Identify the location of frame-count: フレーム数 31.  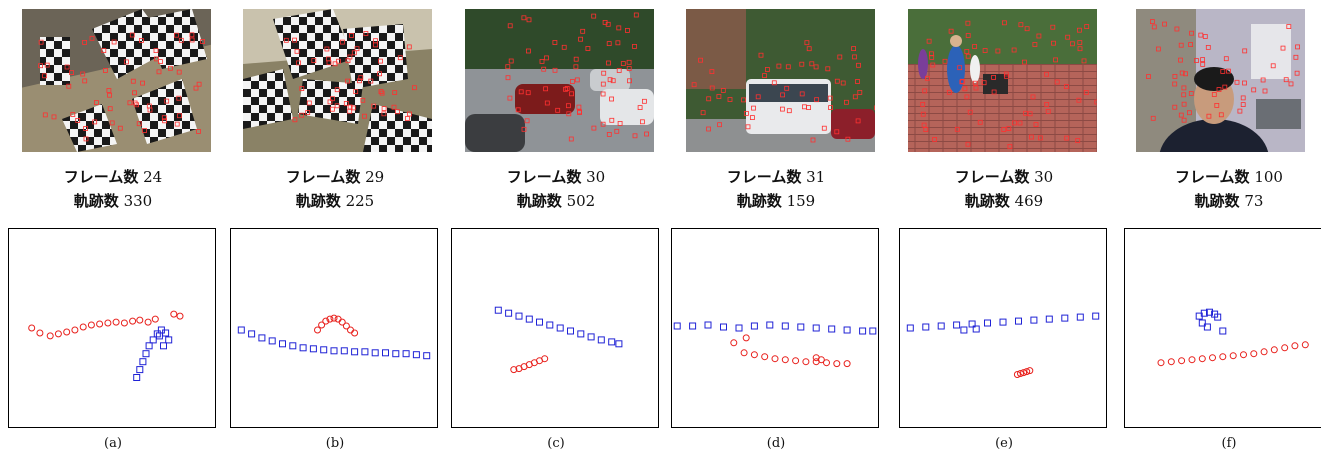
(776, 177).